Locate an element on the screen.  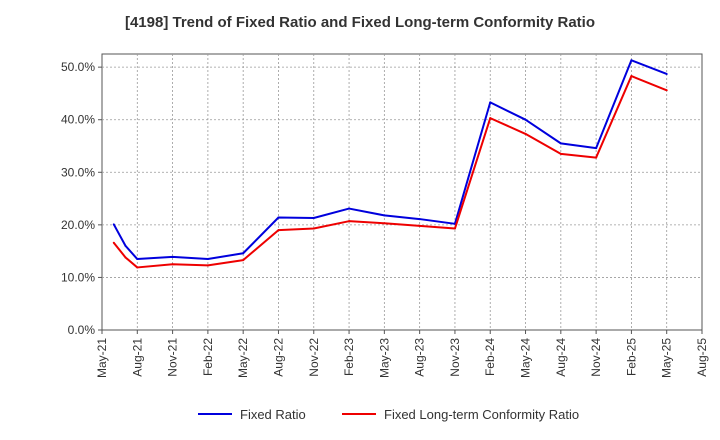
x-tick-label: Feb-25 is located at coordinates (631, 357).